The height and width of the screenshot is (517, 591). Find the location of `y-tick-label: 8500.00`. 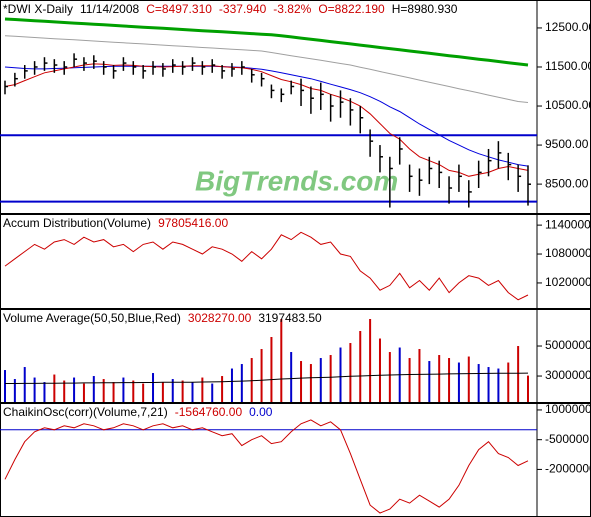

y-tick-label: 8500.00 is located at coordinates (567, 183).